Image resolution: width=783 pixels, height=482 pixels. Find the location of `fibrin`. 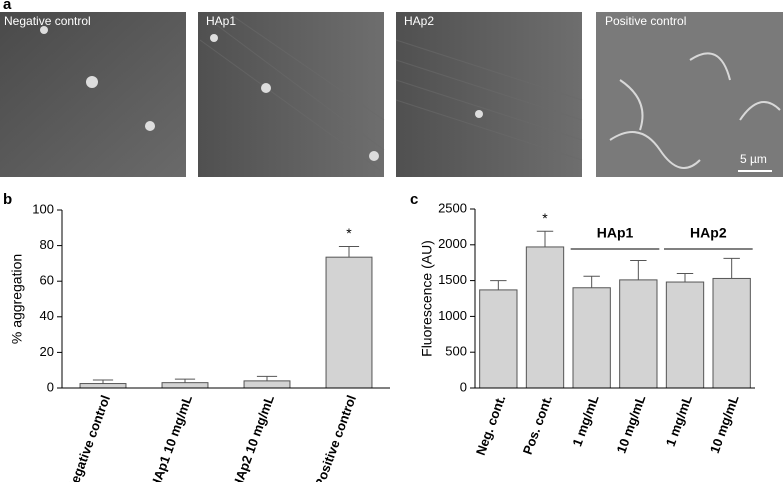

fibrin is located at coordinates (695, 110).